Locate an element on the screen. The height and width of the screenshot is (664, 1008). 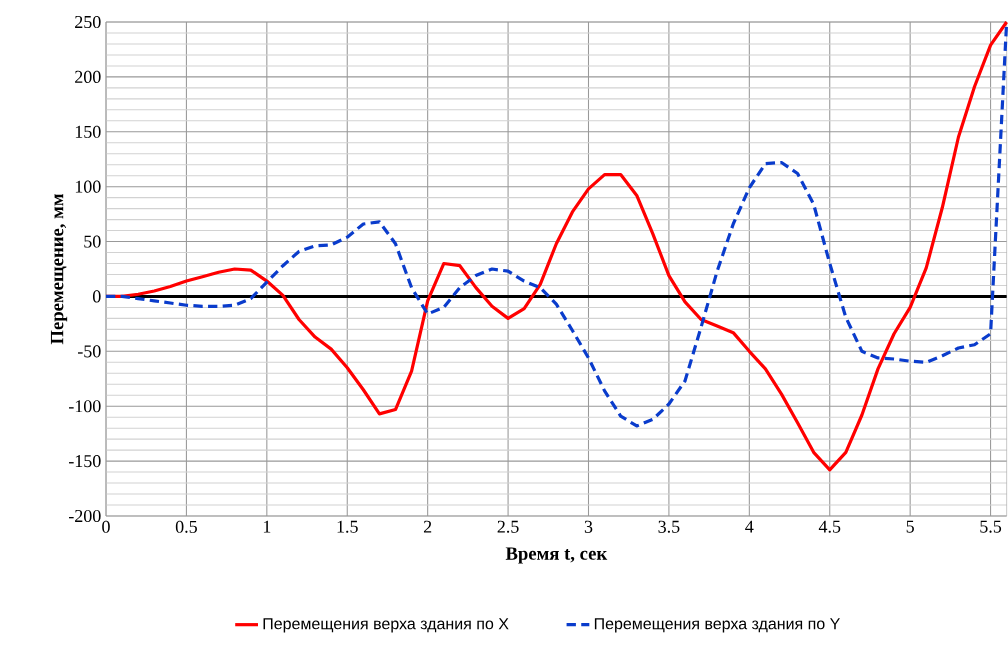
y-tick-label: -50 is located at coordinates (89, 351).